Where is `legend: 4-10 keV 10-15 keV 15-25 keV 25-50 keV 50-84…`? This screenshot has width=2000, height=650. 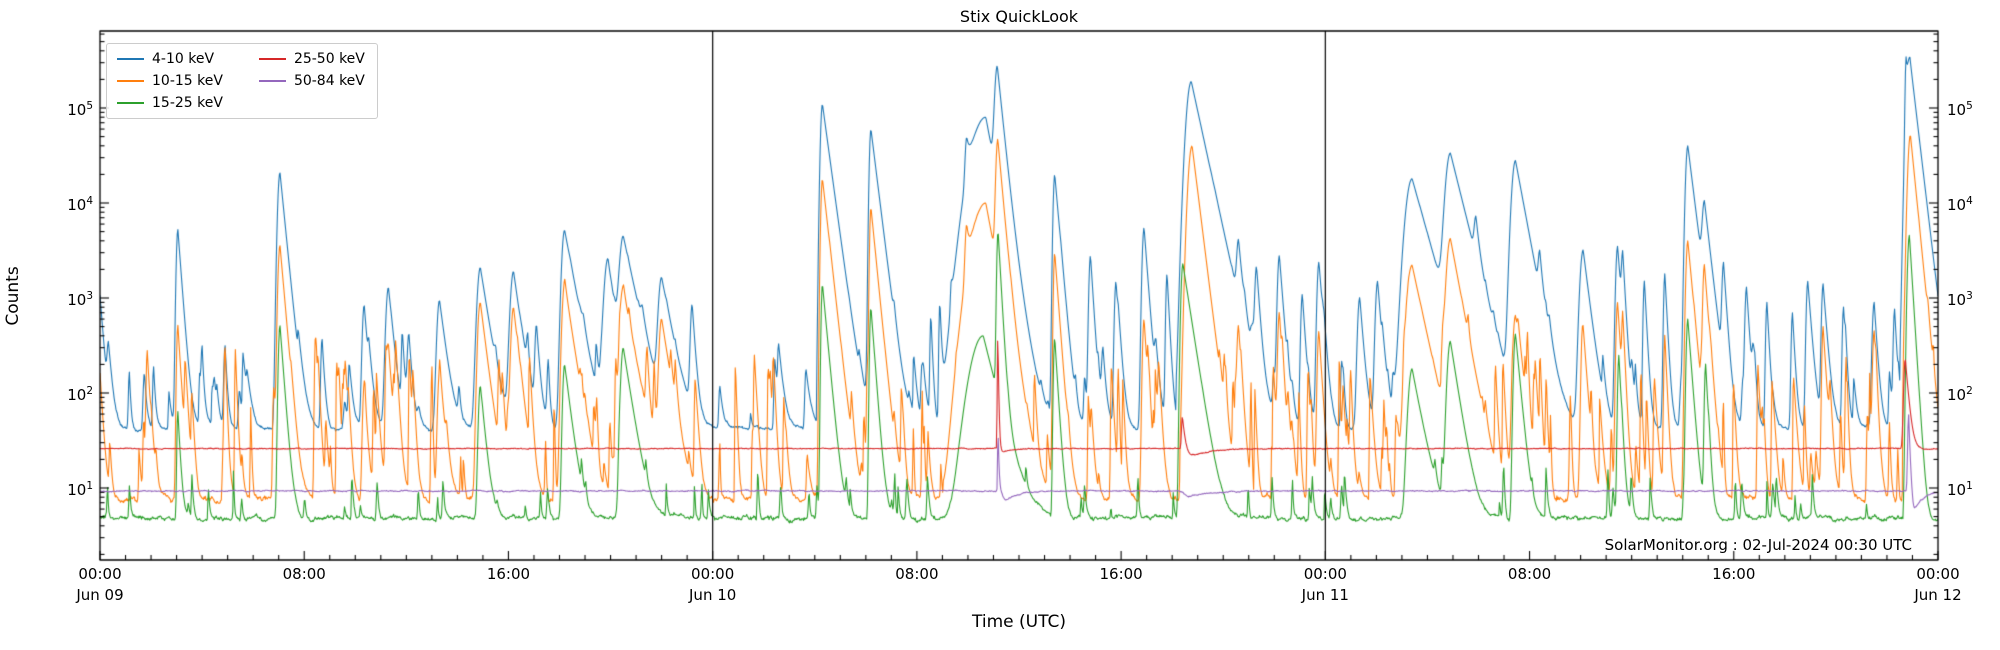 legend: 4-10 keV 10-15 keV 15-25 keV 25-50 keV 50-84… is located at coordinates (242, 81).